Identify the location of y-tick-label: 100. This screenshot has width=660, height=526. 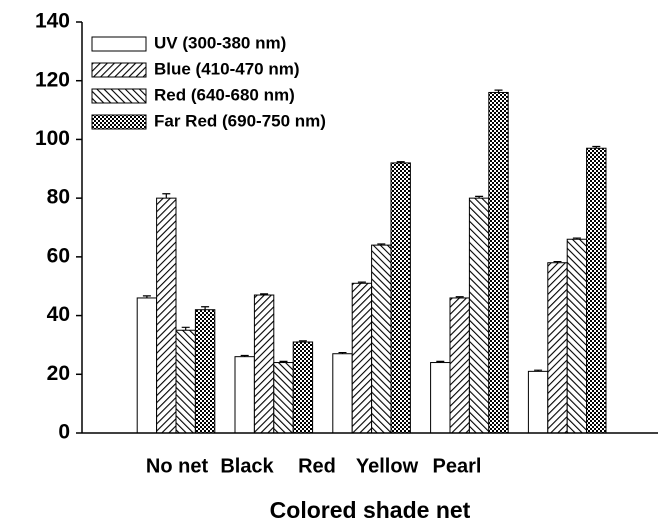
(52, 138).